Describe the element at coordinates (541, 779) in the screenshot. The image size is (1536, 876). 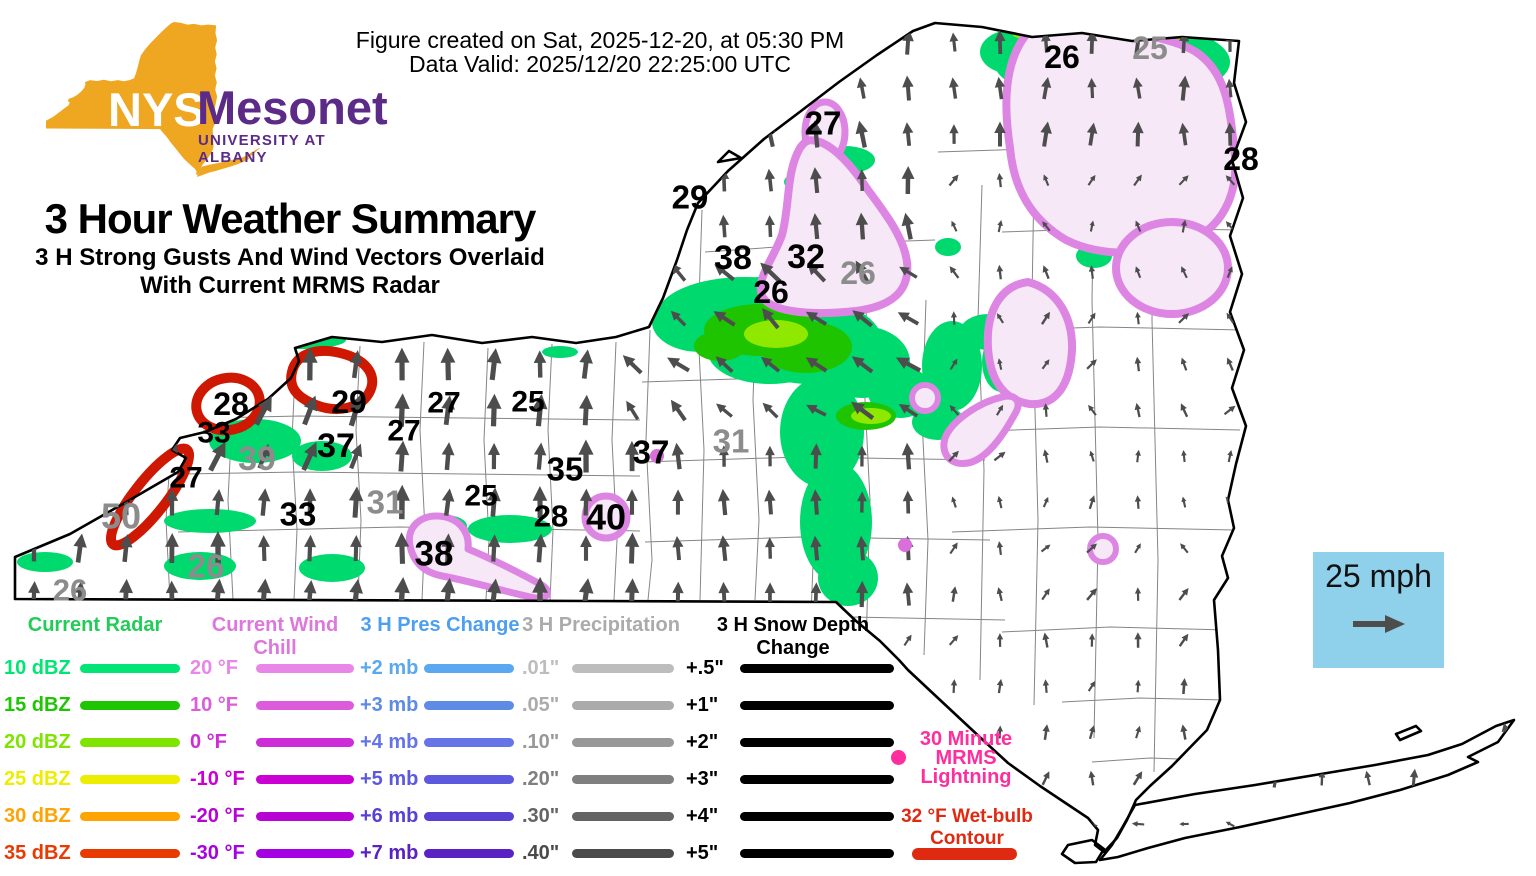
I see `legend-row-label: .20"` at that location.